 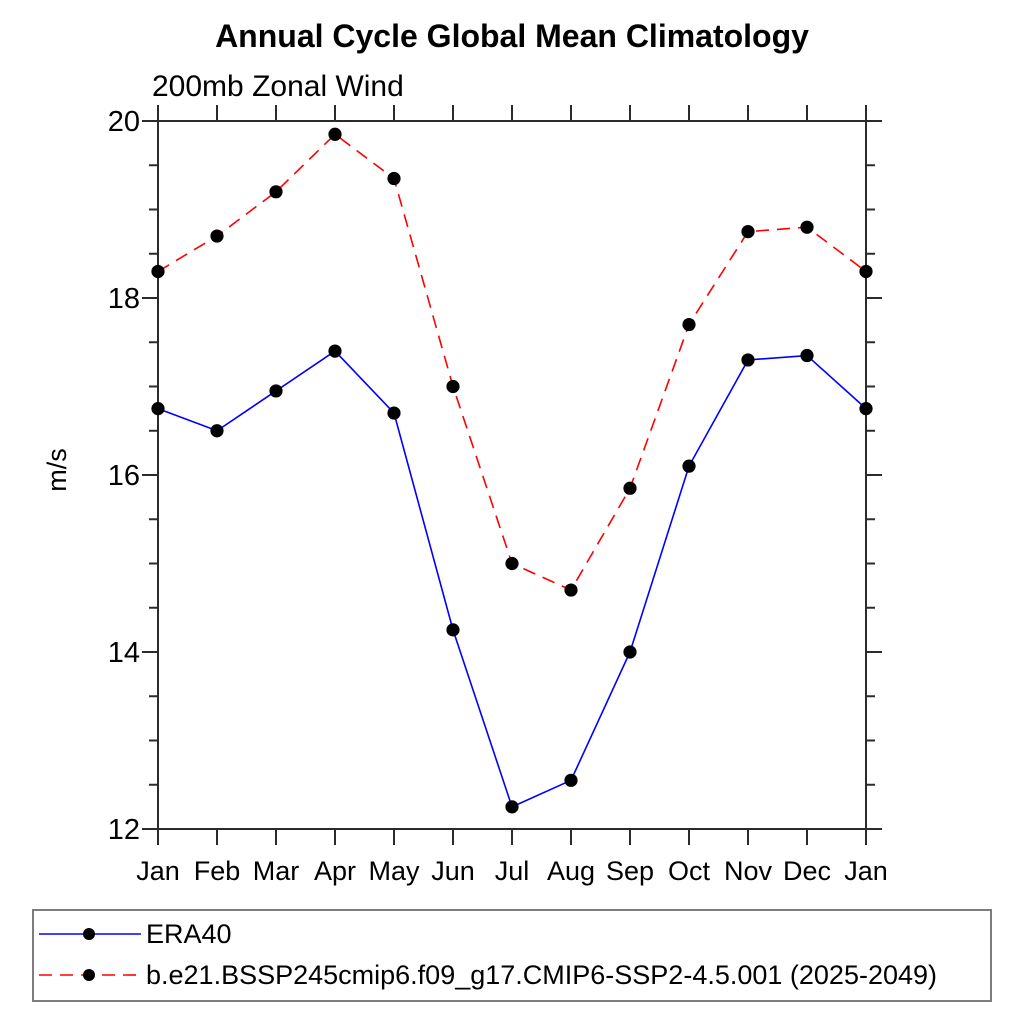 I want to click on chart-title: Annual Cycle Global Mean Climatology, so click(x=512, y=36).